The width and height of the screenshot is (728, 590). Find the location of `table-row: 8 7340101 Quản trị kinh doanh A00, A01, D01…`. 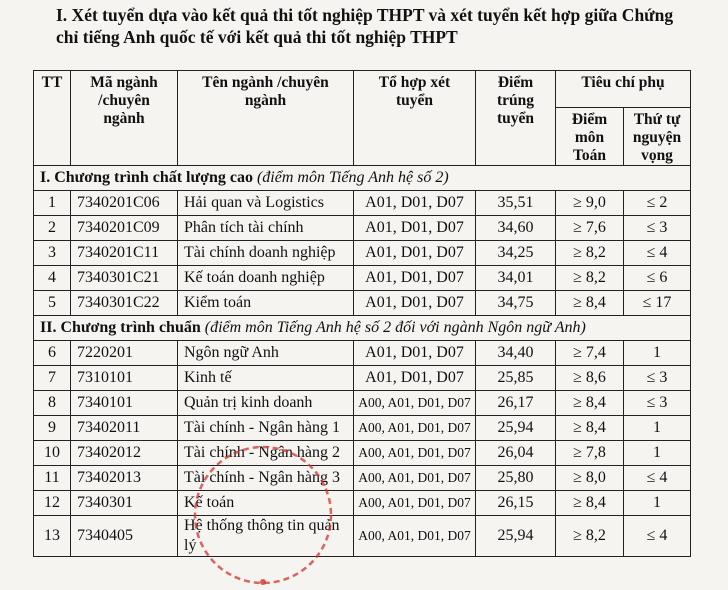

table-row: 8 7340101 Quản trị kinh doanh A00, A01, D01… is located at coordinates (362, 403).